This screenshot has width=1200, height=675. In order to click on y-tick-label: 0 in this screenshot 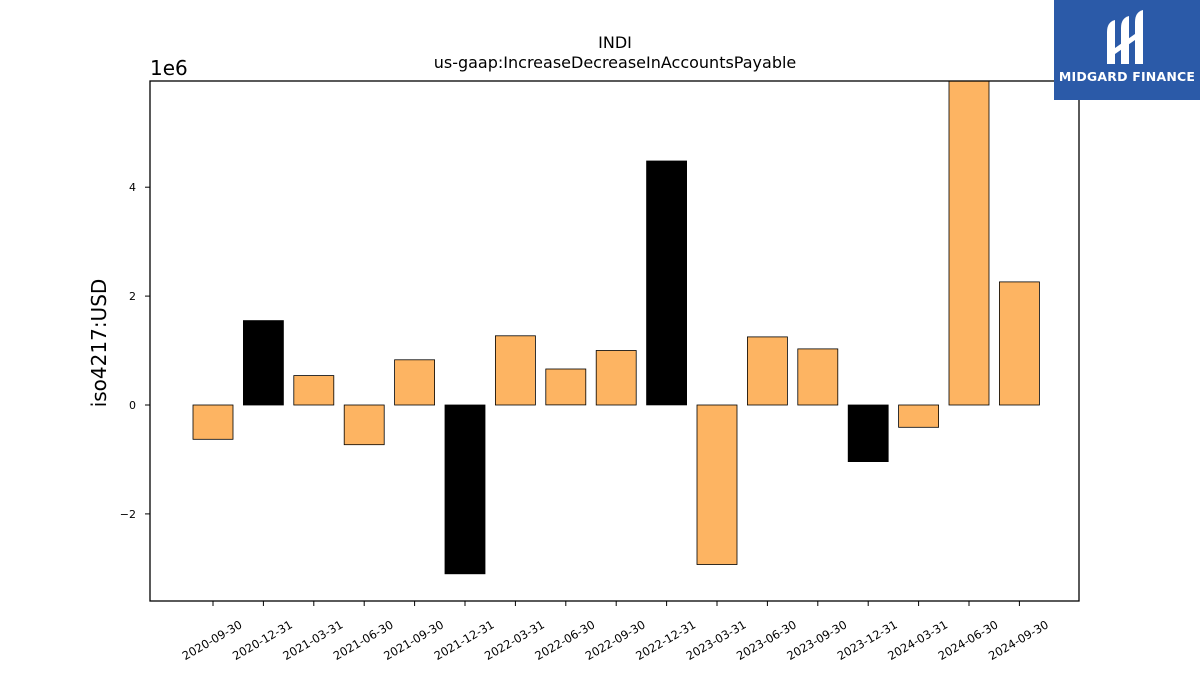, I will do `click(132, 405)`.